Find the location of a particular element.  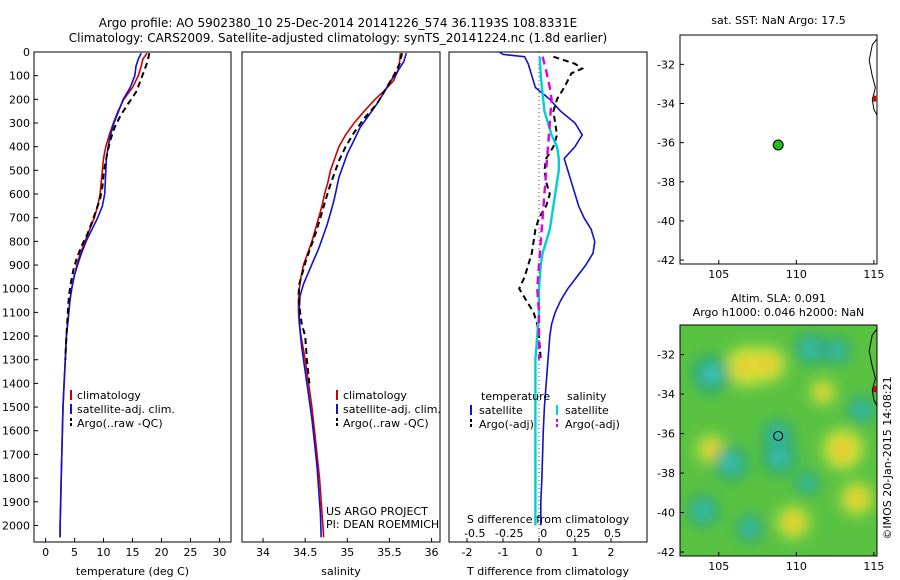

project-note-line-1: US ARGO PROJECT is located at coordinates (377, 511).